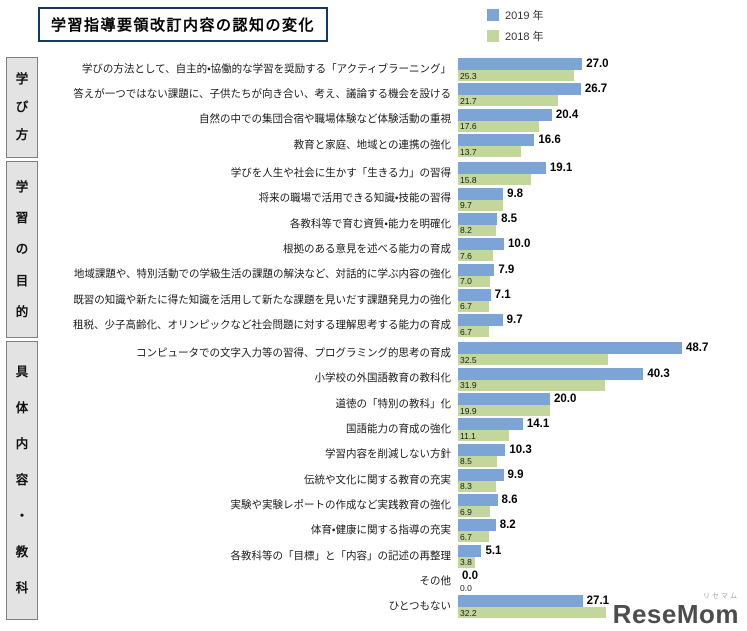 Image resolution: width=747 pixels, height=631 pixels. What do you see at coordinates (466, 461) in the screenshot?
I see `value-2018: 8.5` at bounding box center [466, 461].